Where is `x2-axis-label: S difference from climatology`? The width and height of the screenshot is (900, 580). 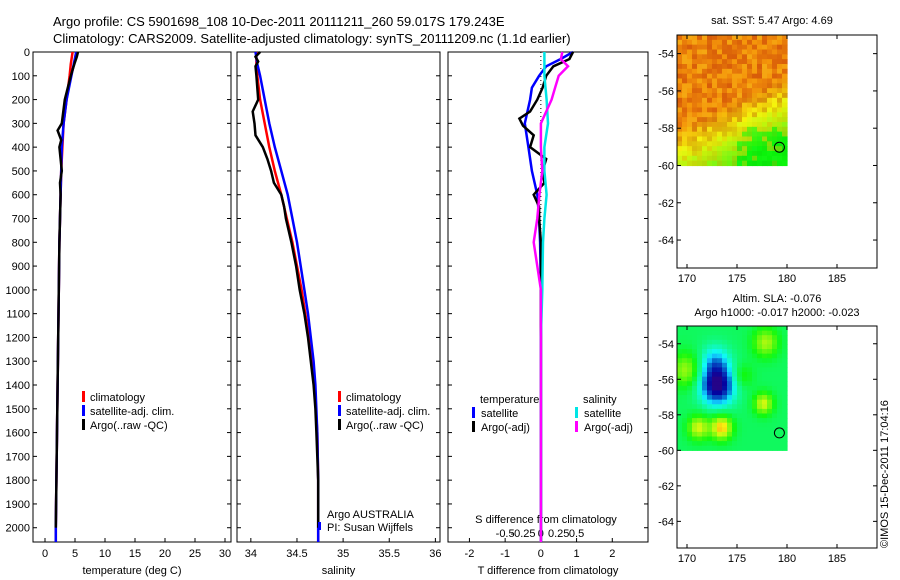 x2-axis-label: S difference from climatology is located at coordinates (546, 520).